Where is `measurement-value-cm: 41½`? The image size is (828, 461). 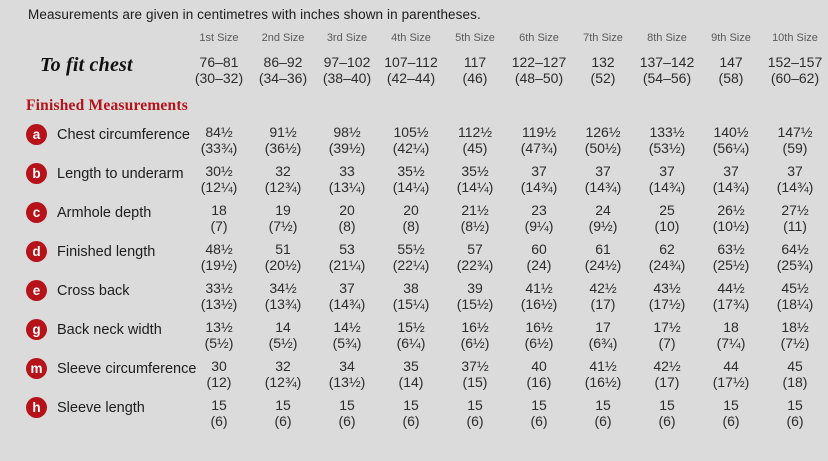
measurement-value-cm: 41½ is located at coordinates (603, 366).